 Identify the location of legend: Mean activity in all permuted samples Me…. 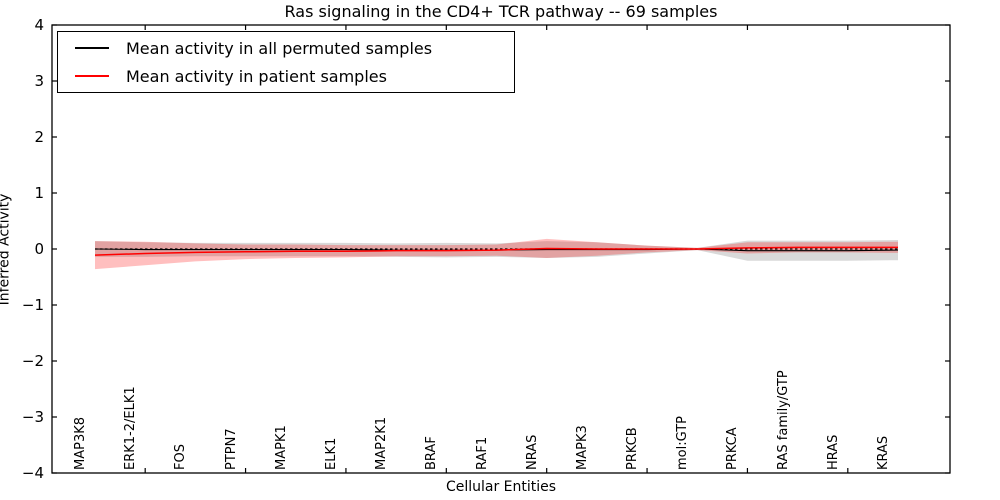
(286, 62).